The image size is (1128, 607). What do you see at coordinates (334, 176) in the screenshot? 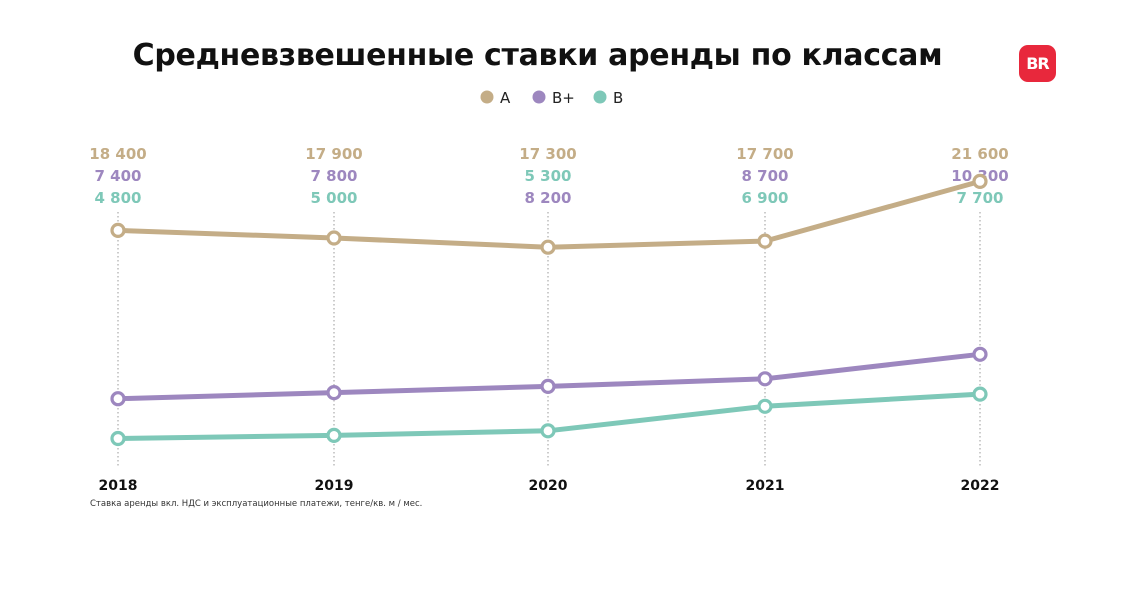
I see `data-label-b-plus: 7 800` at bounding box center [334, 176].